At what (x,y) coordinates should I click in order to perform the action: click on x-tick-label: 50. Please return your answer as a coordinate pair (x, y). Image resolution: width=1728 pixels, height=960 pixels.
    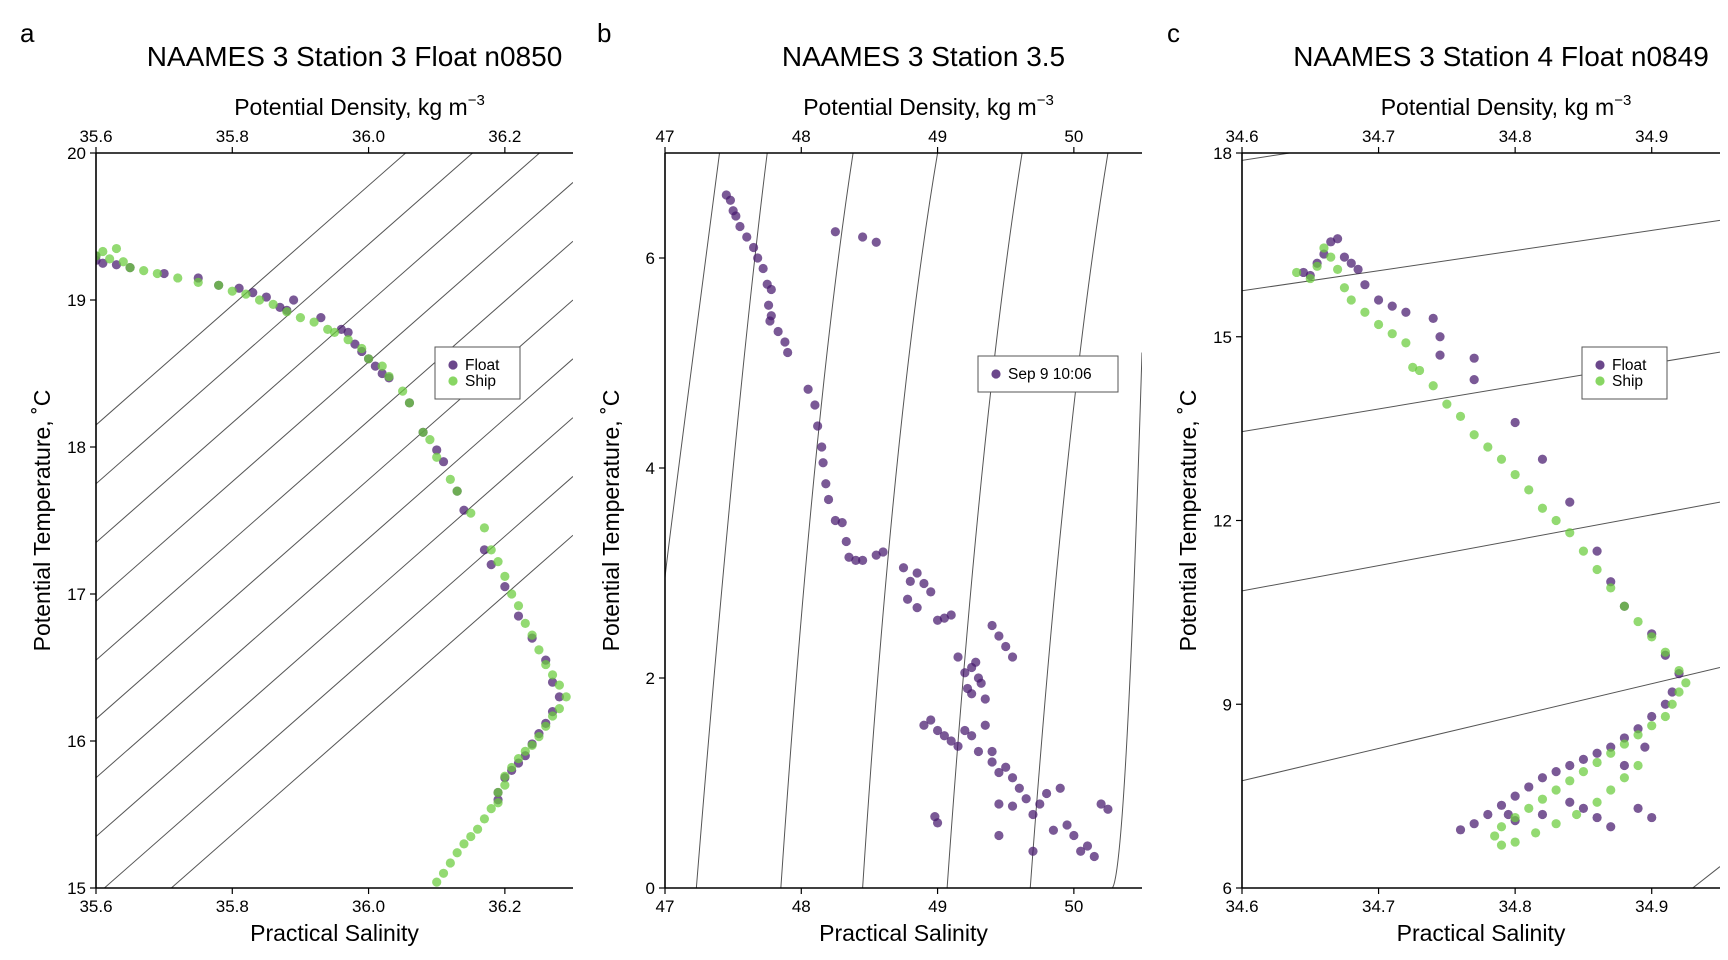
    Looking at the image, I should click on (1073, 906).